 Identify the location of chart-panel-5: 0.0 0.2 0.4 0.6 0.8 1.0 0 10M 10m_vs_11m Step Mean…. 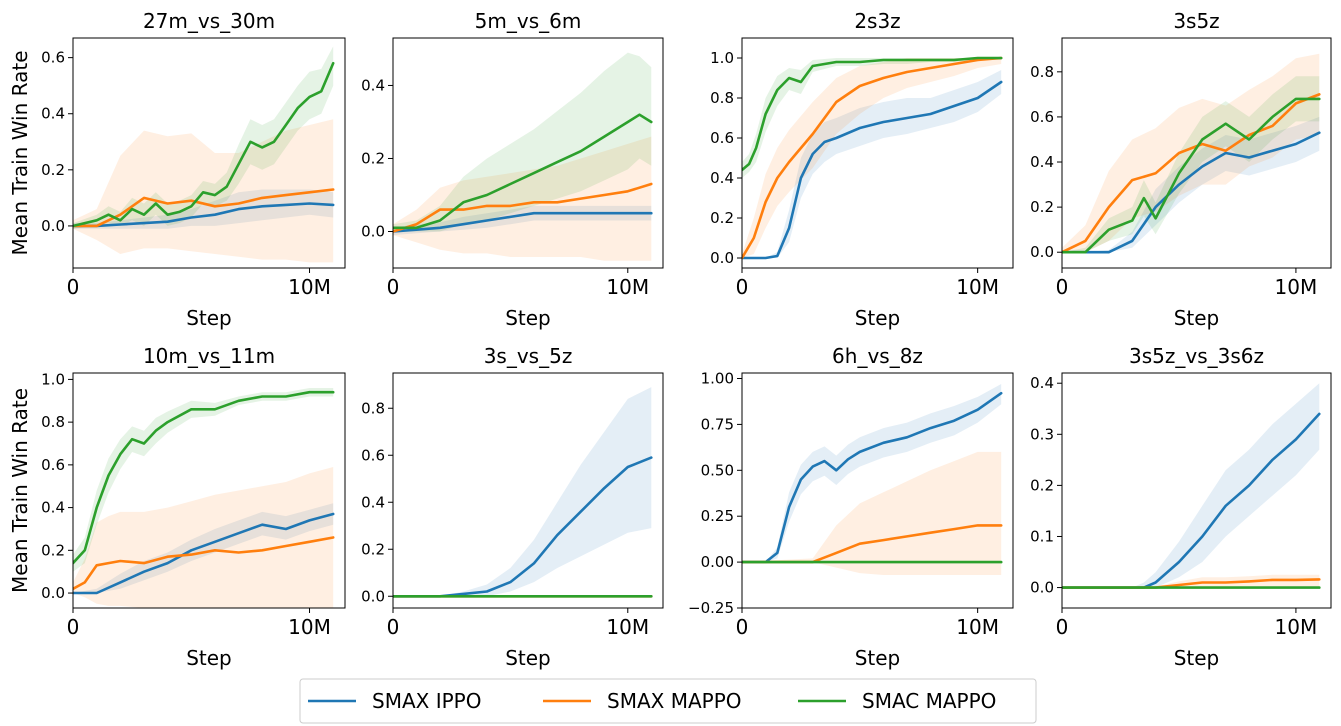
(177, 507).